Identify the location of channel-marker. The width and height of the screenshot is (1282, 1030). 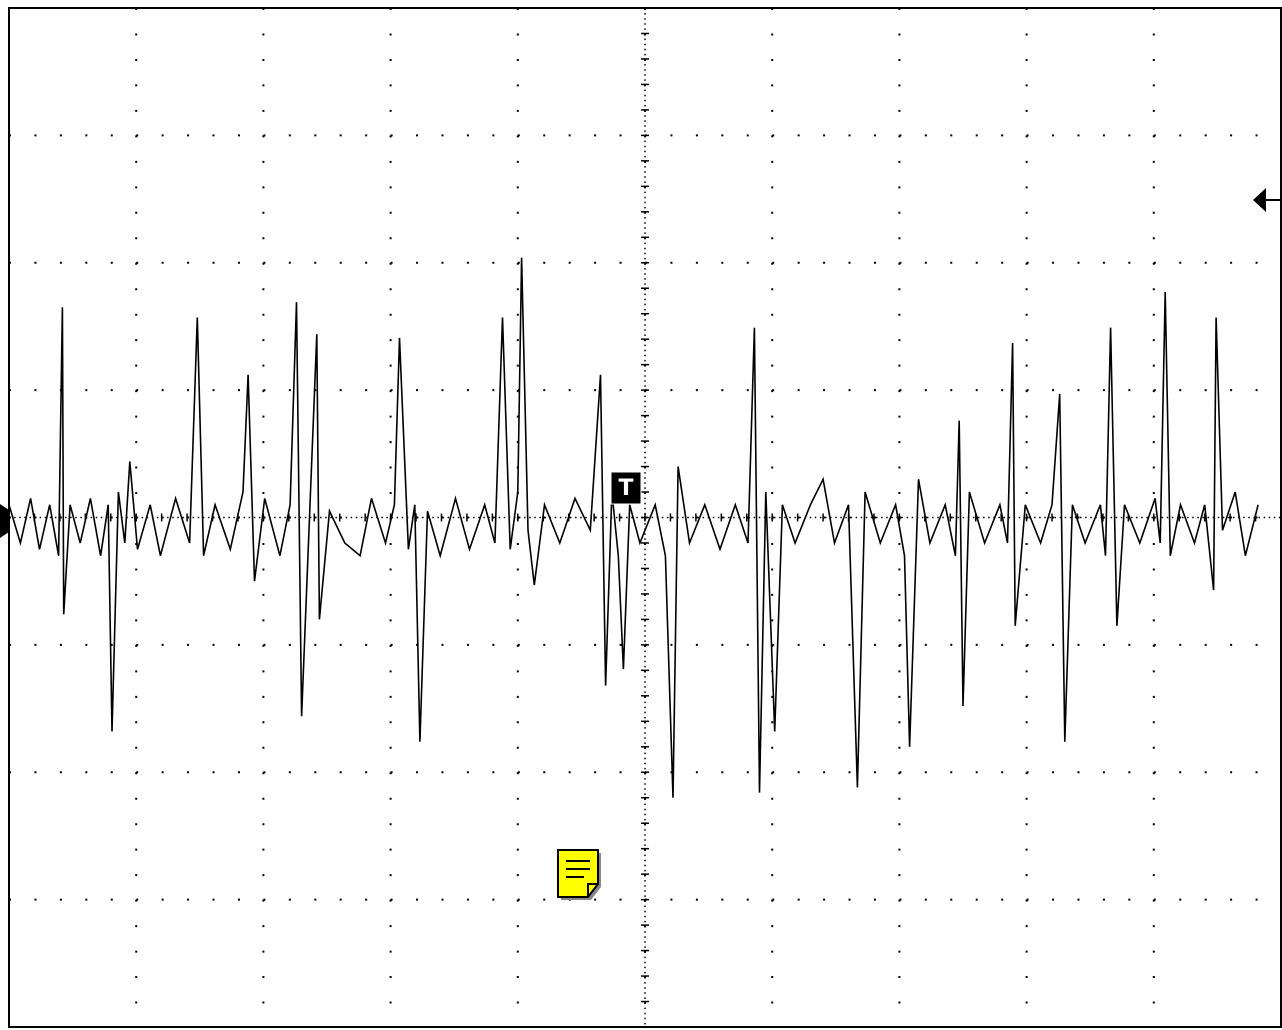
(4, 521).